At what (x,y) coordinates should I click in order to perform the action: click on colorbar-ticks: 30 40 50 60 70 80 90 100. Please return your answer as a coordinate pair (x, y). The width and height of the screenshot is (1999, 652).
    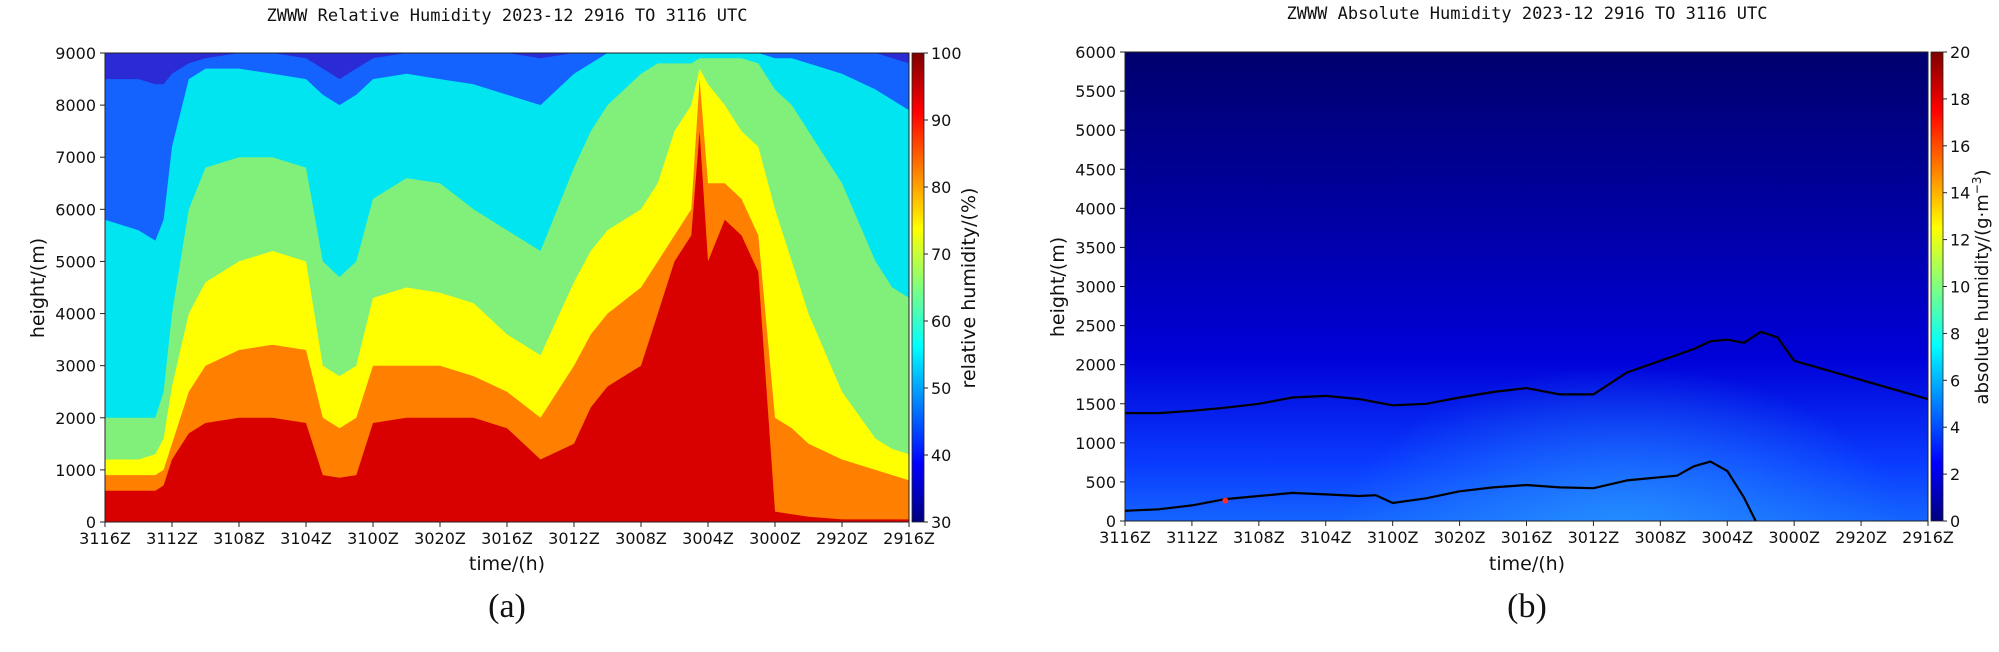
    Looking at the image, I should click on (943, 288).